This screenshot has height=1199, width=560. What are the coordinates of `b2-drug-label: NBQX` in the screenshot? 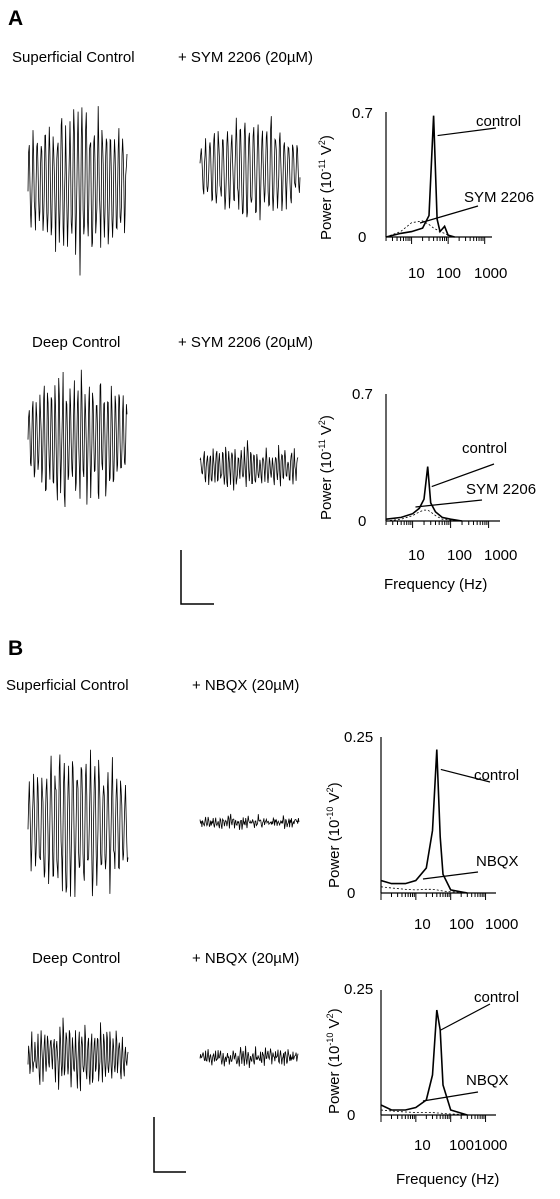 It's located at (487, 1080).